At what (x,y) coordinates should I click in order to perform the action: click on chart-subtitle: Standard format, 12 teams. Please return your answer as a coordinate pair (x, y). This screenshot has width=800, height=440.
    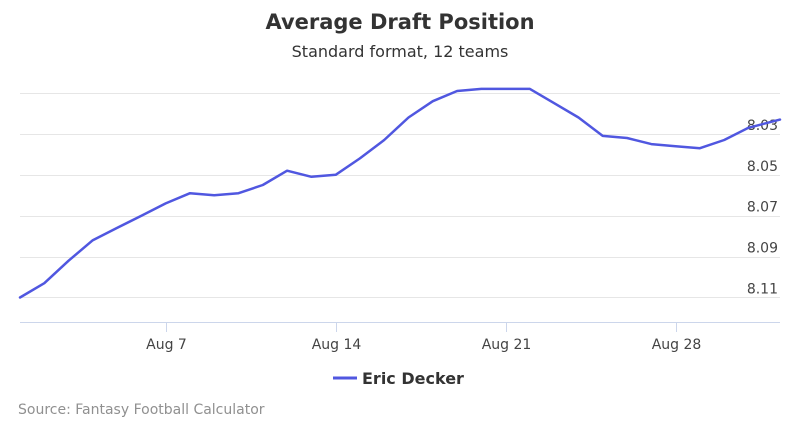
    Looking at the image, I should click on (400, 51).